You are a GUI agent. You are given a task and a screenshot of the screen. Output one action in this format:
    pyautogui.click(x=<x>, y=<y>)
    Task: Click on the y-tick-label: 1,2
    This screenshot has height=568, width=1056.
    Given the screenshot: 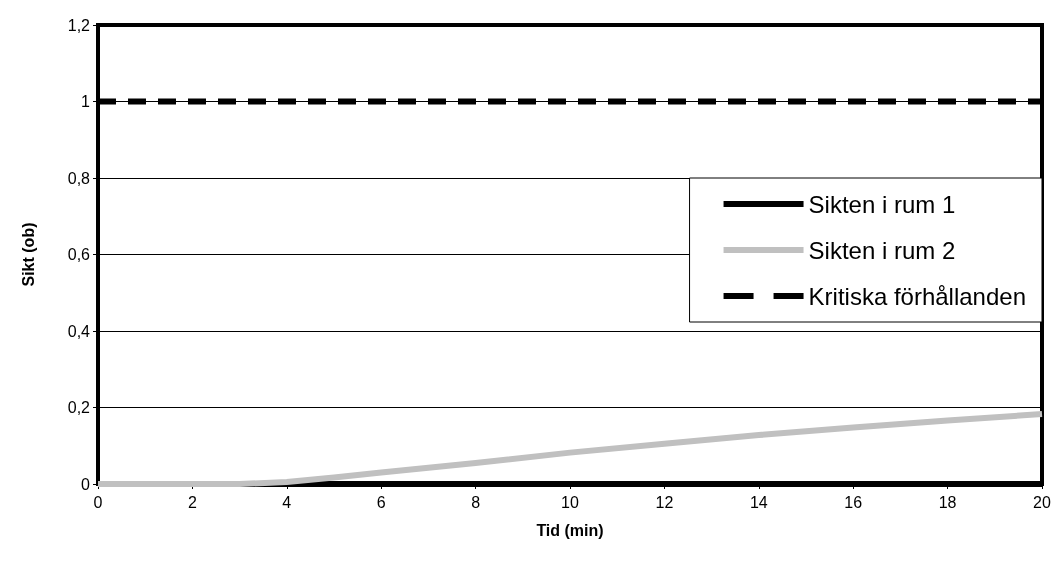 What is the action you would take?
    pyautogui.click(x=79, y=25)
    